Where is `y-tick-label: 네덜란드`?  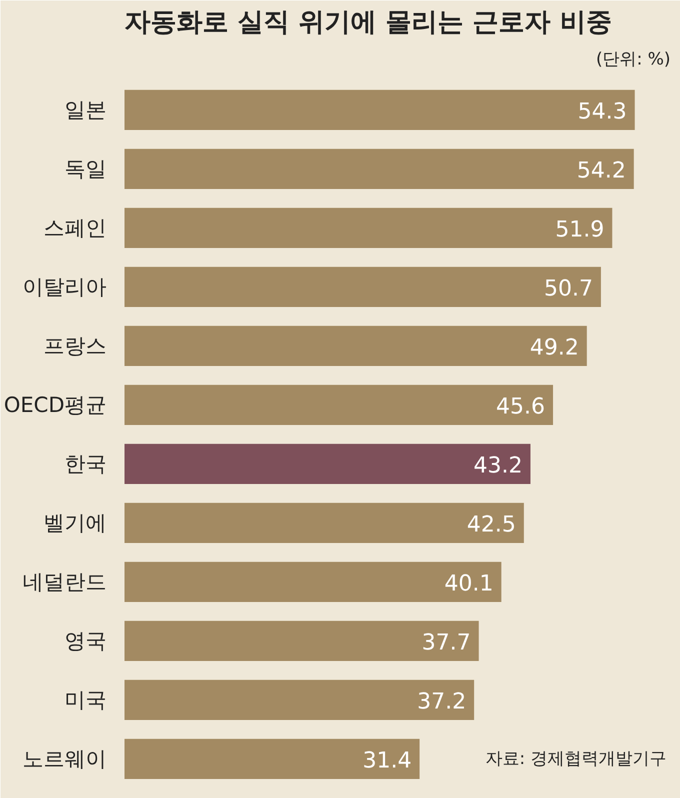
y-tick-label: 네덜란드 is located at coordinates (64, 582).